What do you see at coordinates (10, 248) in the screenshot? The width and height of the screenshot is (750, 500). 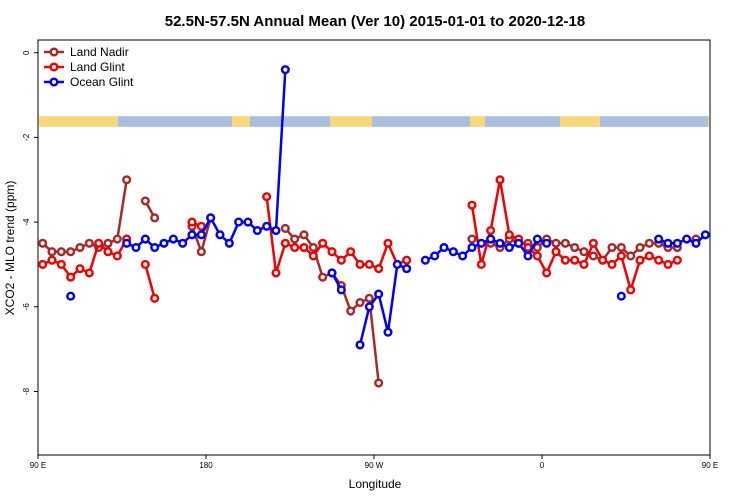 I see `y-axis-label: XCO2 - MLO trend (ppm)` at bounding box center [10, 248].